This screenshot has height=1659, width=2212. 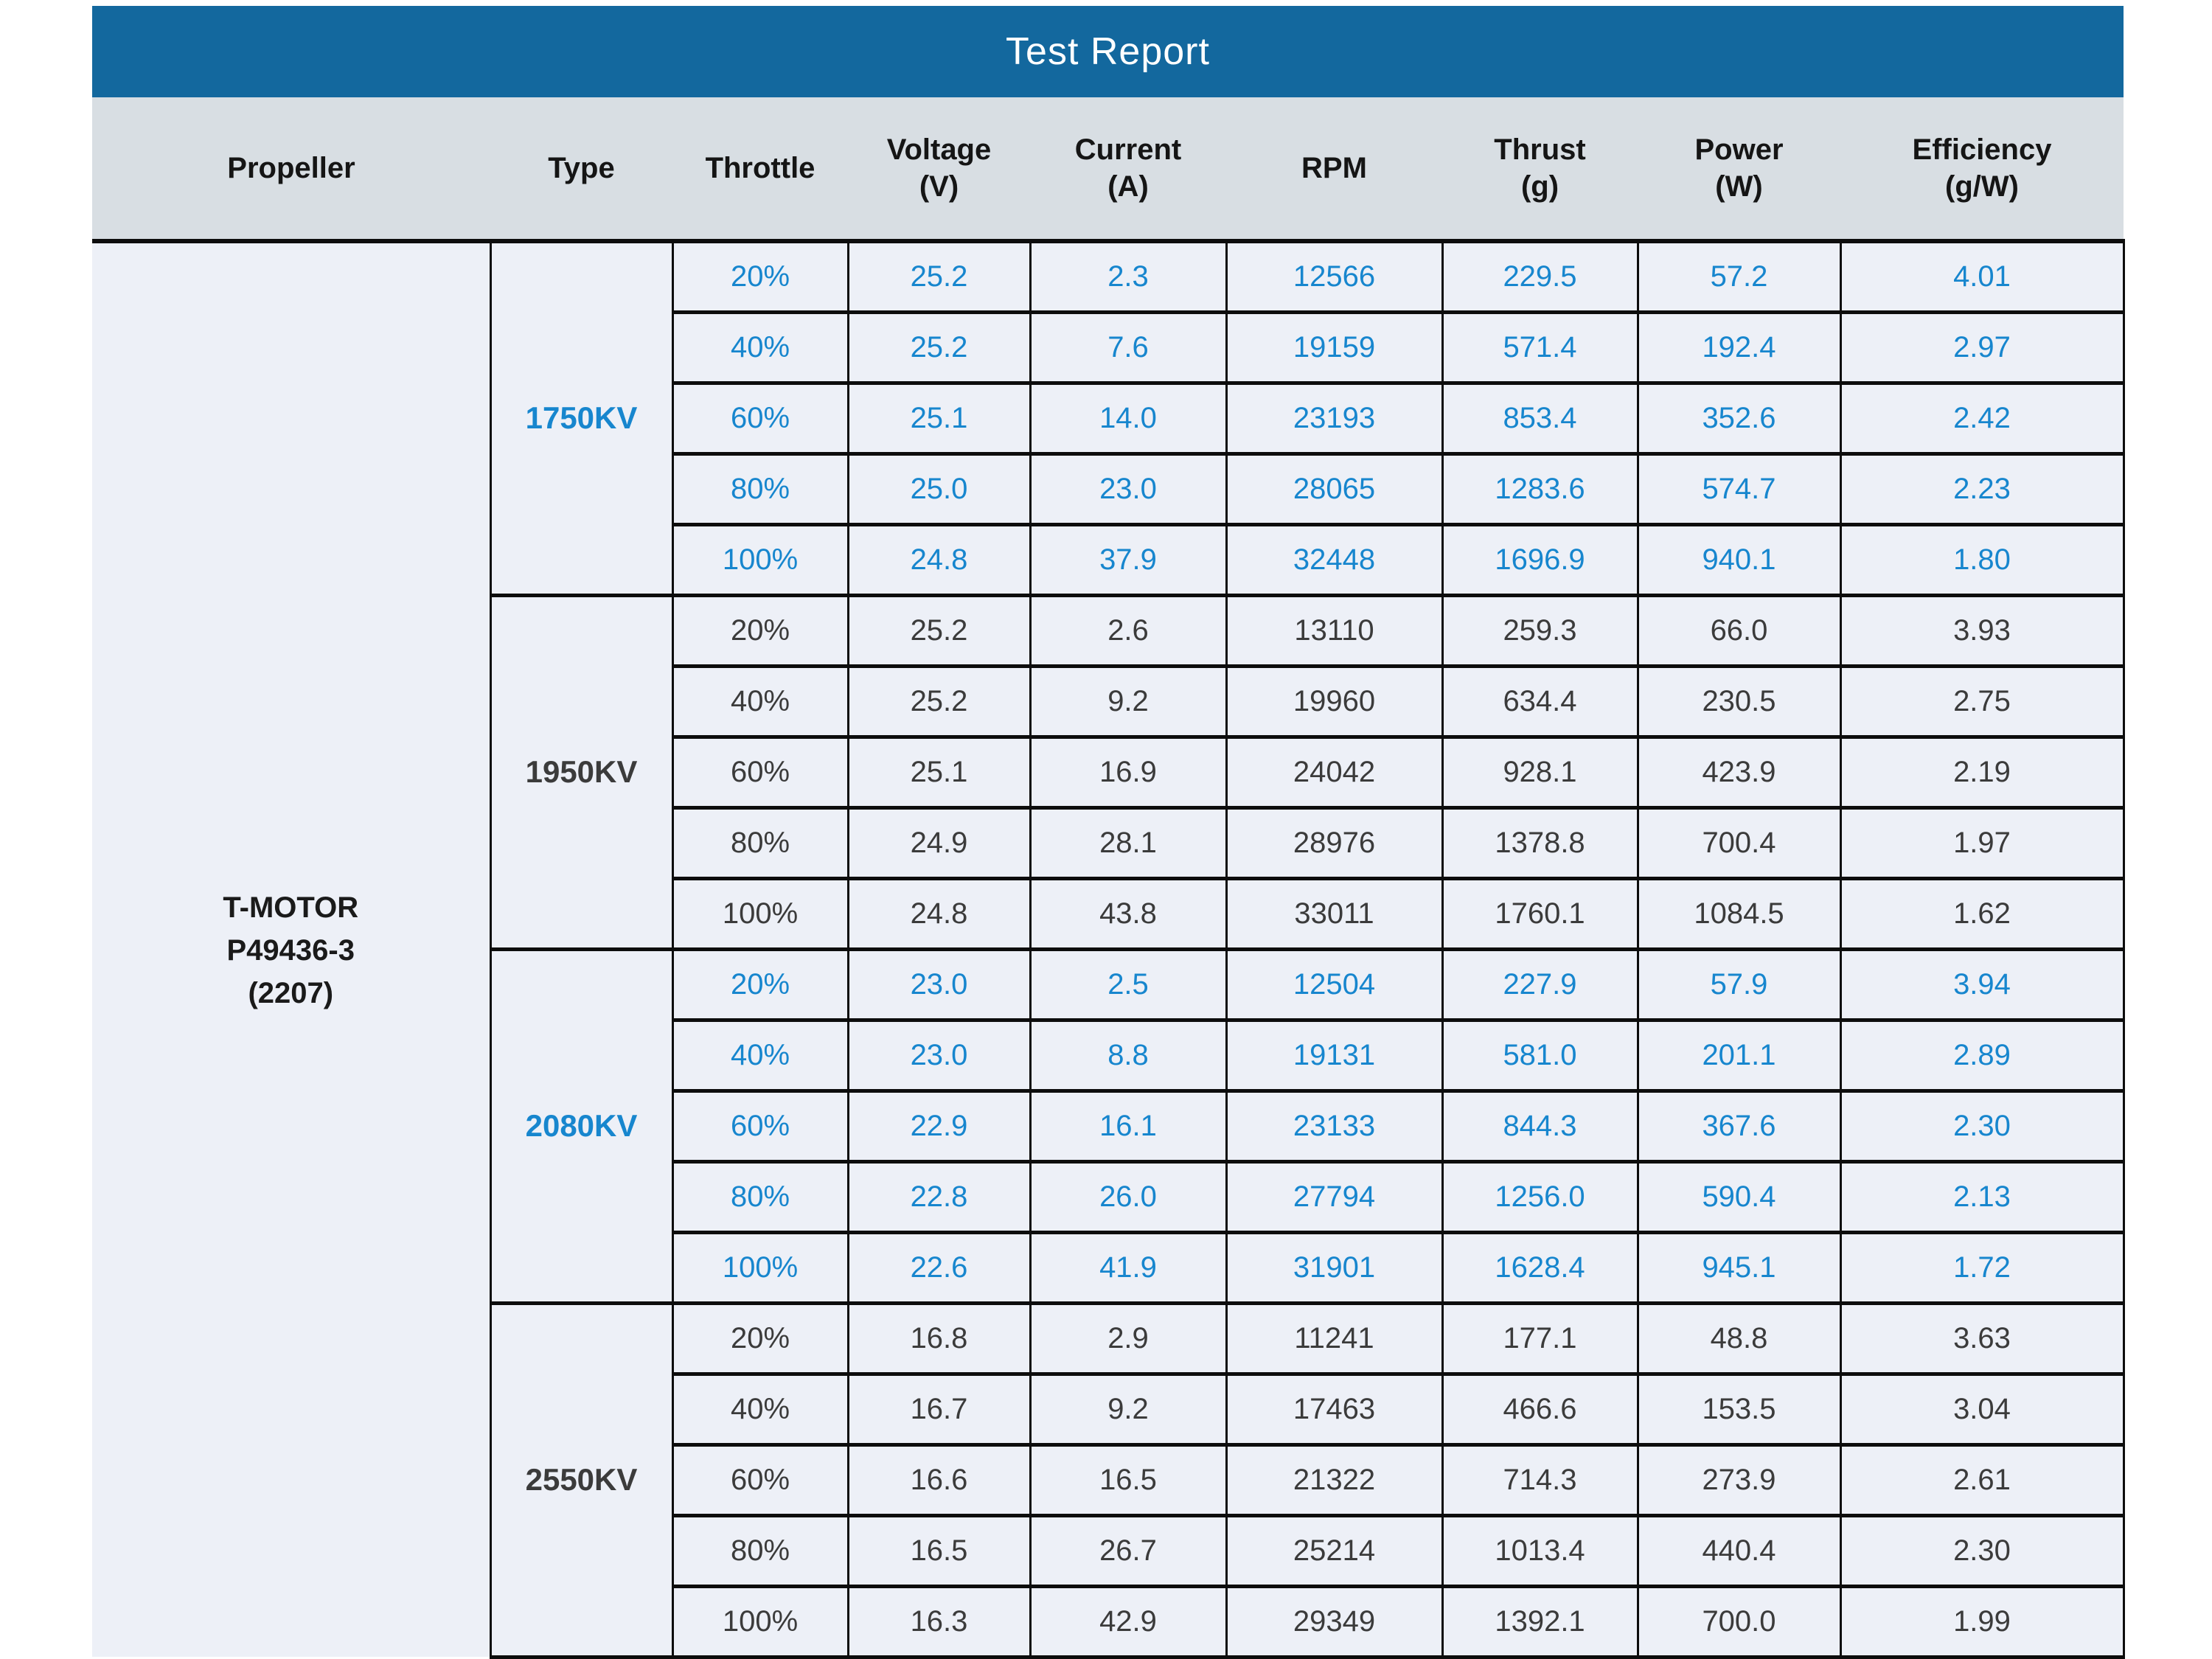 What do you see at coordinates (1982, 630) in the screenshot?
I see `cell-efficiency: 3.93` at bounding box center [1982, 630].